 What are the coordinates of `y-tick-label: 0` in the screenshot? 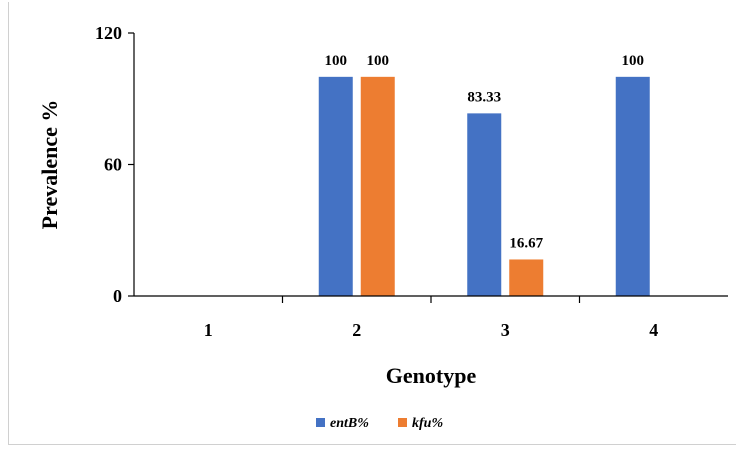 It's located at (117, 296).